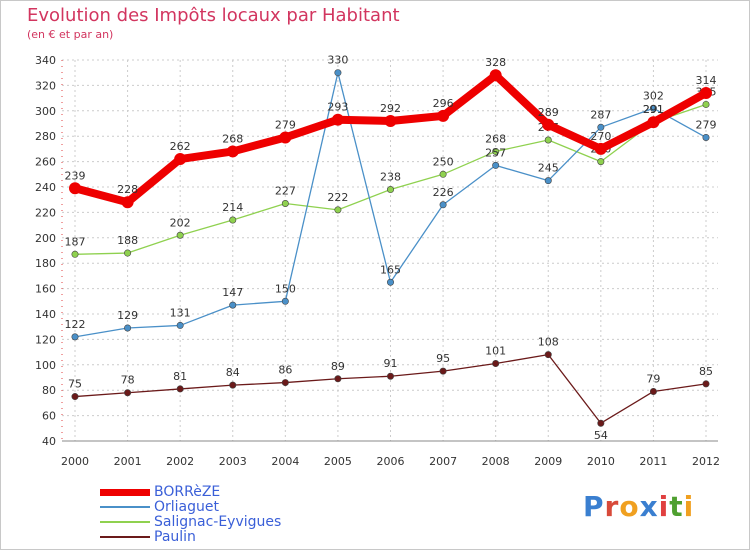 The width and height of the screenshot is (750, 550). Describe the element at coordinates (706, 371) in the screenshot. I see `data-label: 85` at that location.